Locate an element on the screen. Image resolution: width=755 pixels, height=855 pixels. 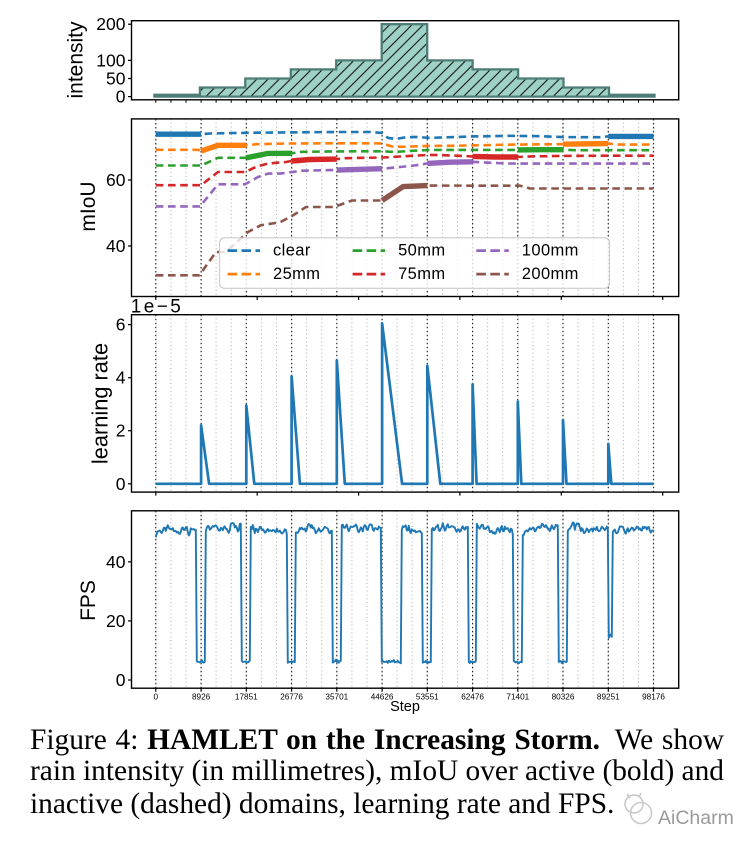
svg-text: 200 is located at coordinates (110, 24).